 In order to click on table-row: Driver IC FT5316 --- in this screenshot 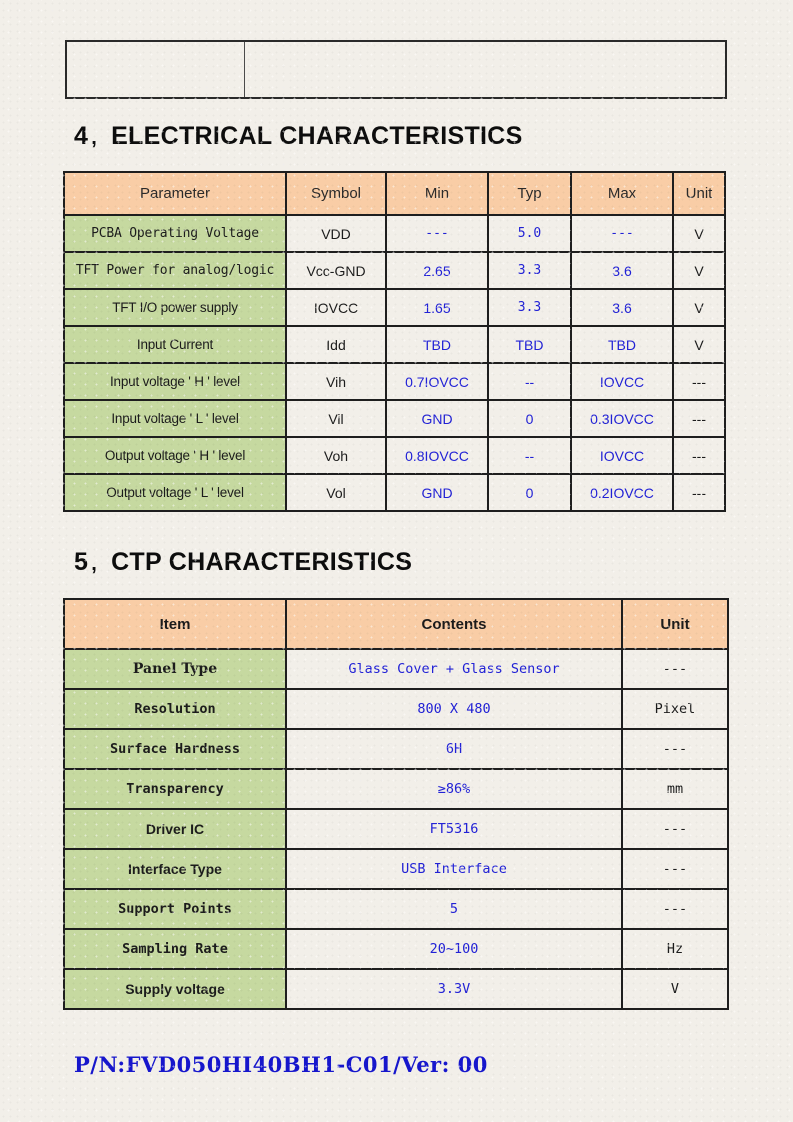, I will do `click(396, 829)`.